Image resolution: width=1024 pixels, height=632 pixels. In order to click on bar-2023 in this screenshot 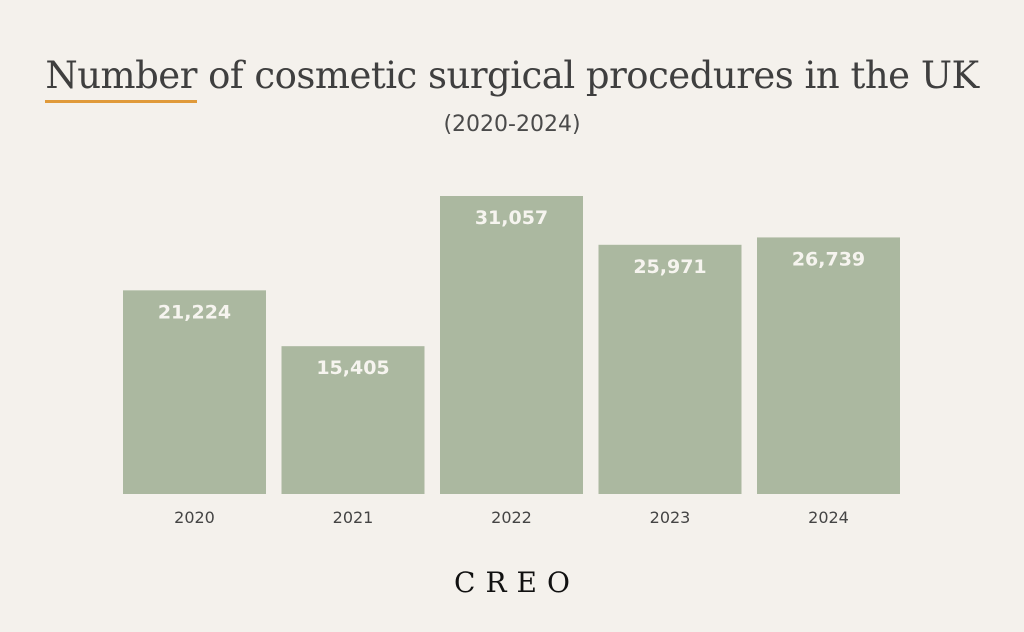, I will do `click(670, 369)`.